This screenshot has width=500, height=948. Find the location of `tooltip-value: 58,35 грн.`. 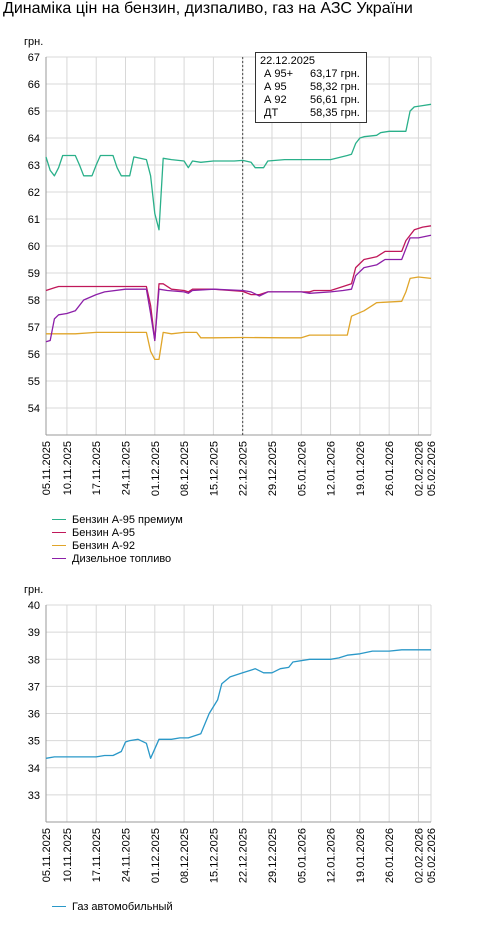

tooltip-value: 58,35 грн. is located at coordinates (335, 113).